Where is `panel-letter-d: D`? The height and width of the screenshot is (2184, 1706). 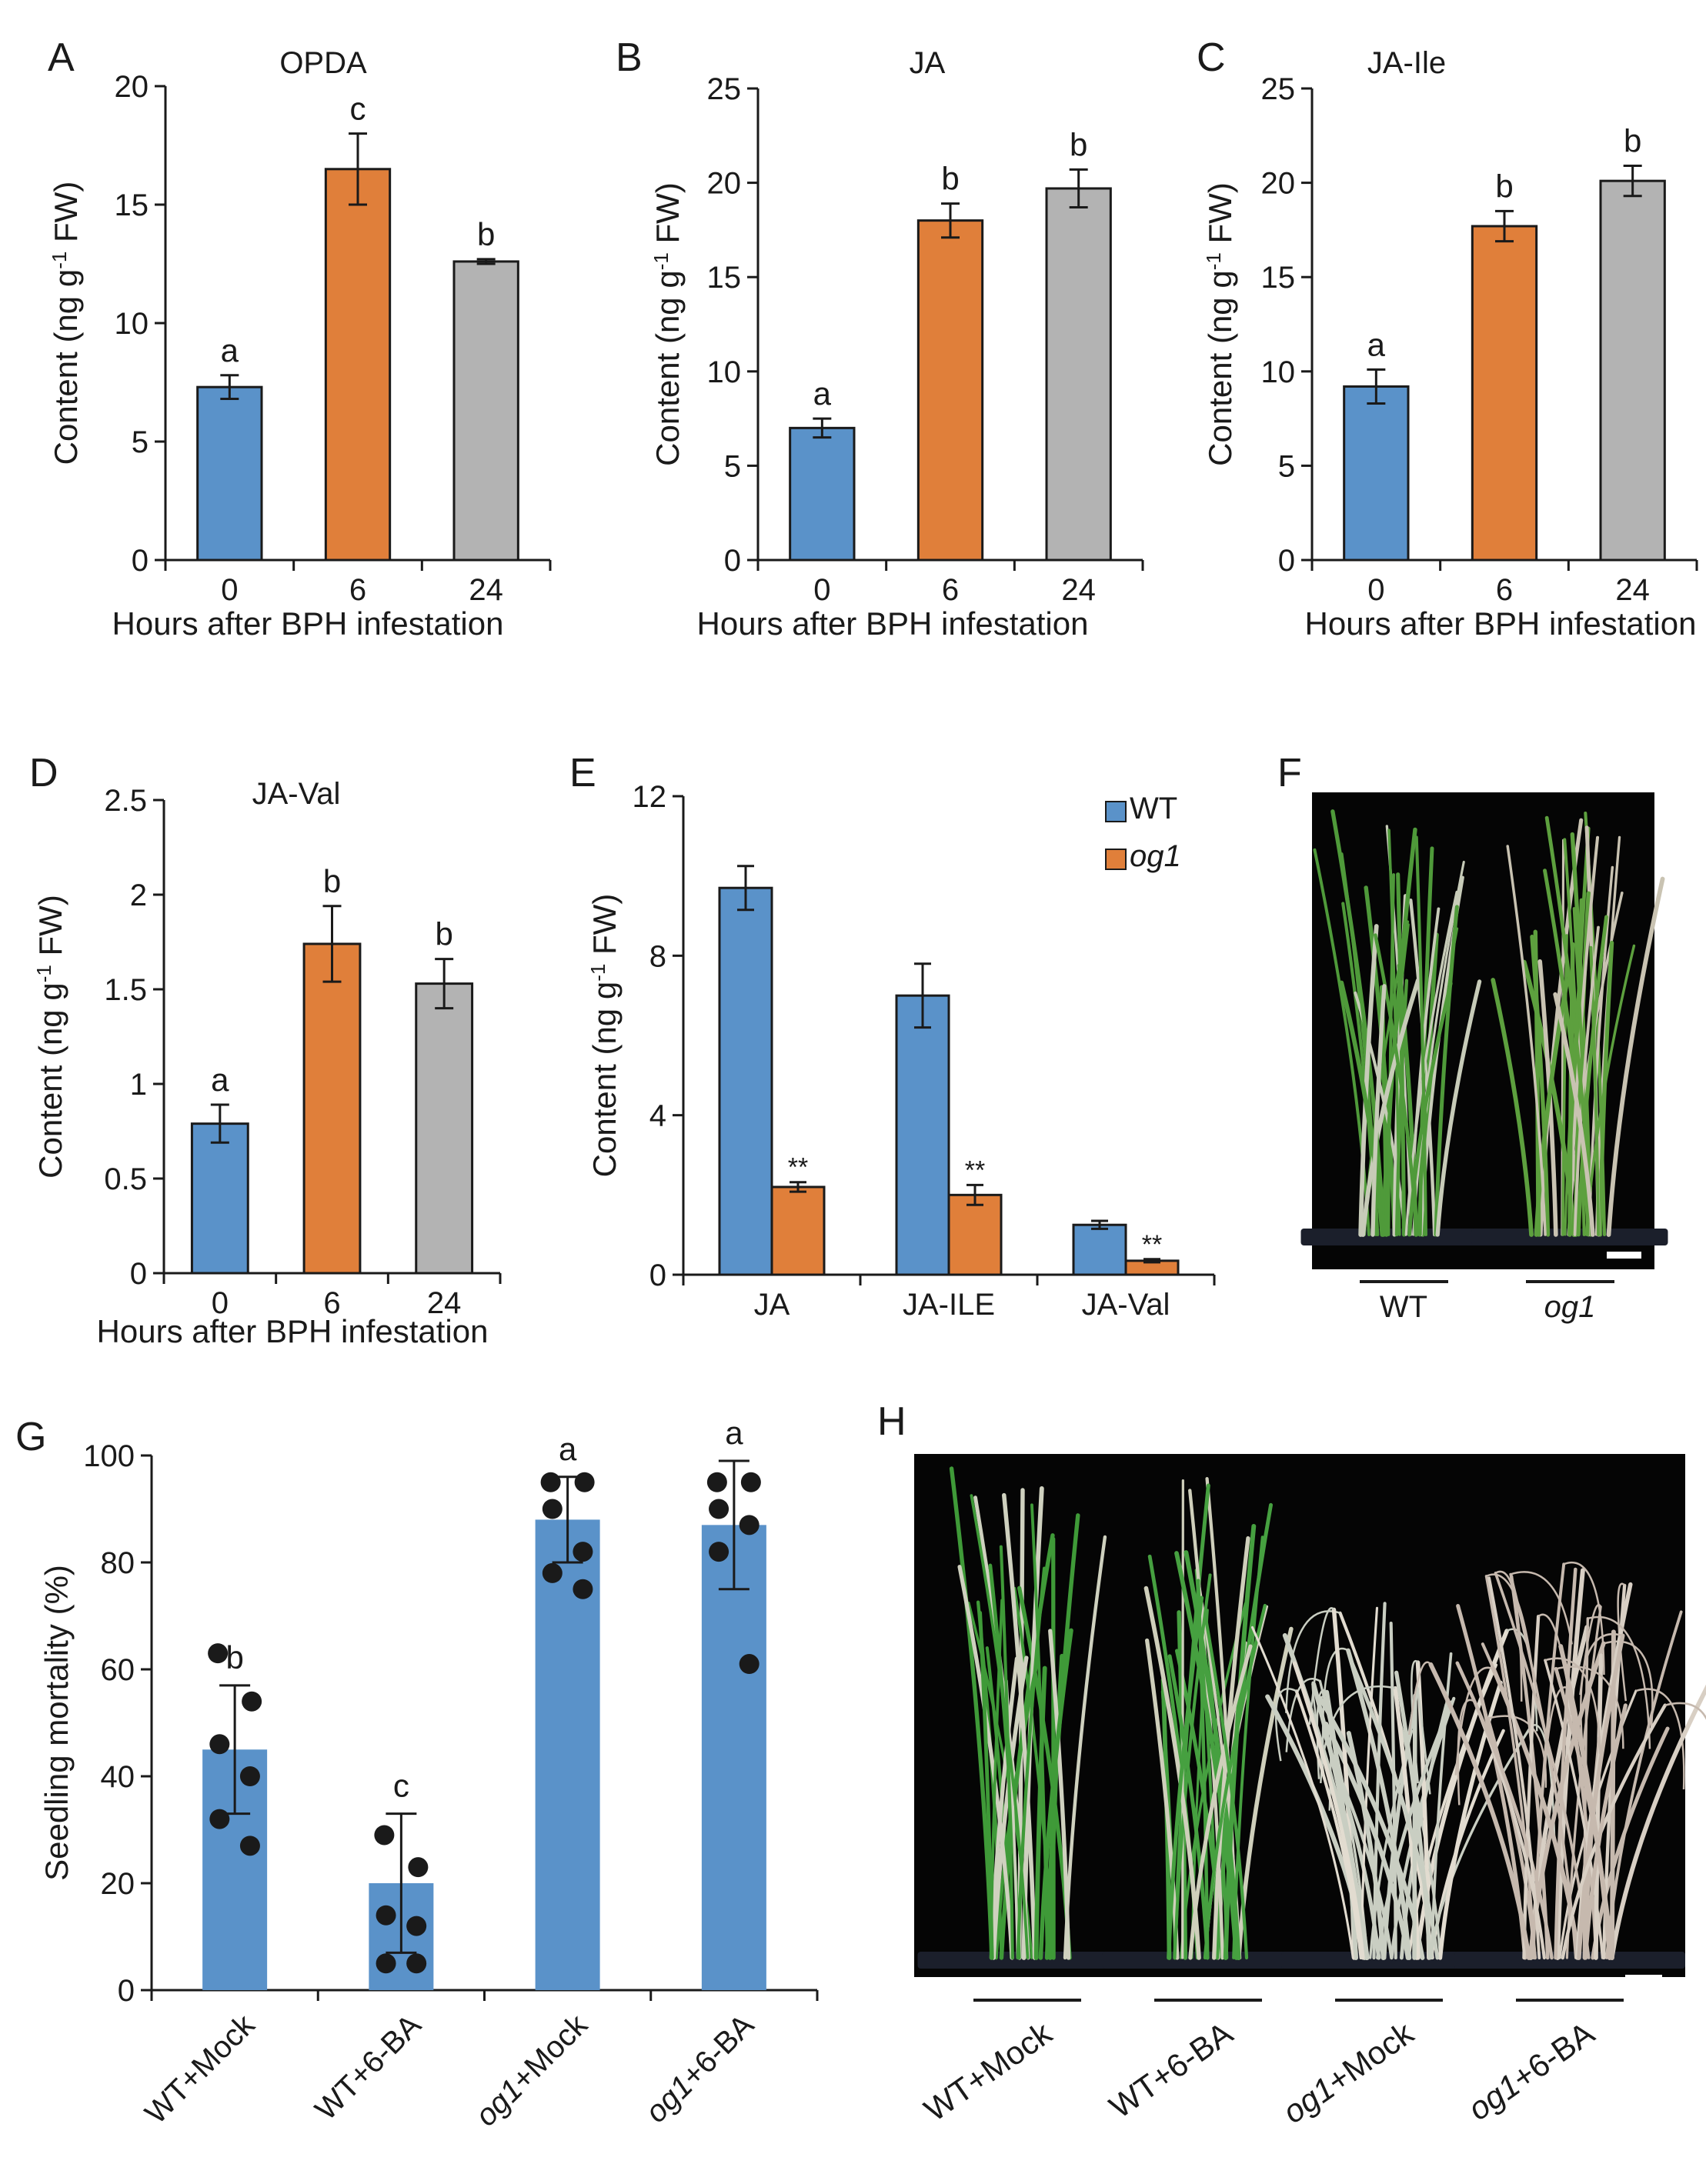
panel-letter-d: D is located at coordinates (43, 773).